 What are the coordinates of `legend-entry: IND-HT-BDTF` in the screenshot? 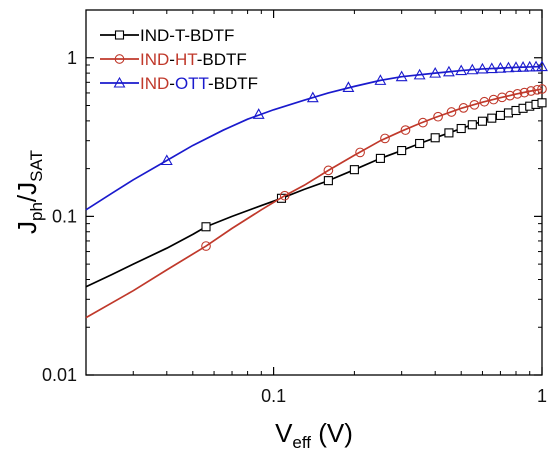 It's located at (173, 59).